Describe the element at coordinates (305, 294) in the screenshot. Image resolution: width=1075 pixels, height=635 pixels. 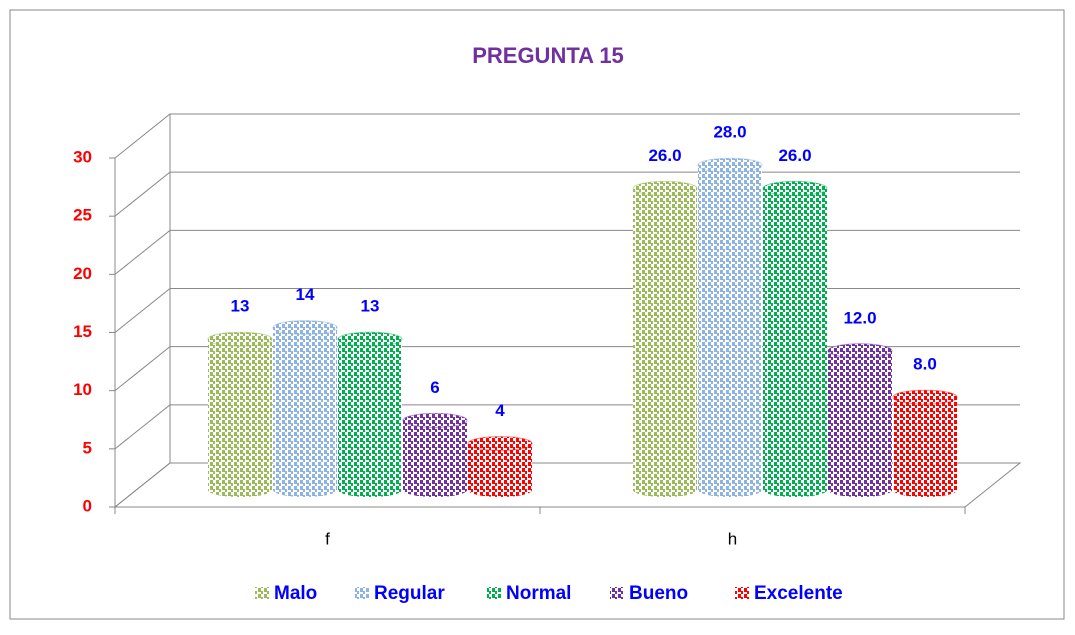
I see `value-label: 14` at that location.